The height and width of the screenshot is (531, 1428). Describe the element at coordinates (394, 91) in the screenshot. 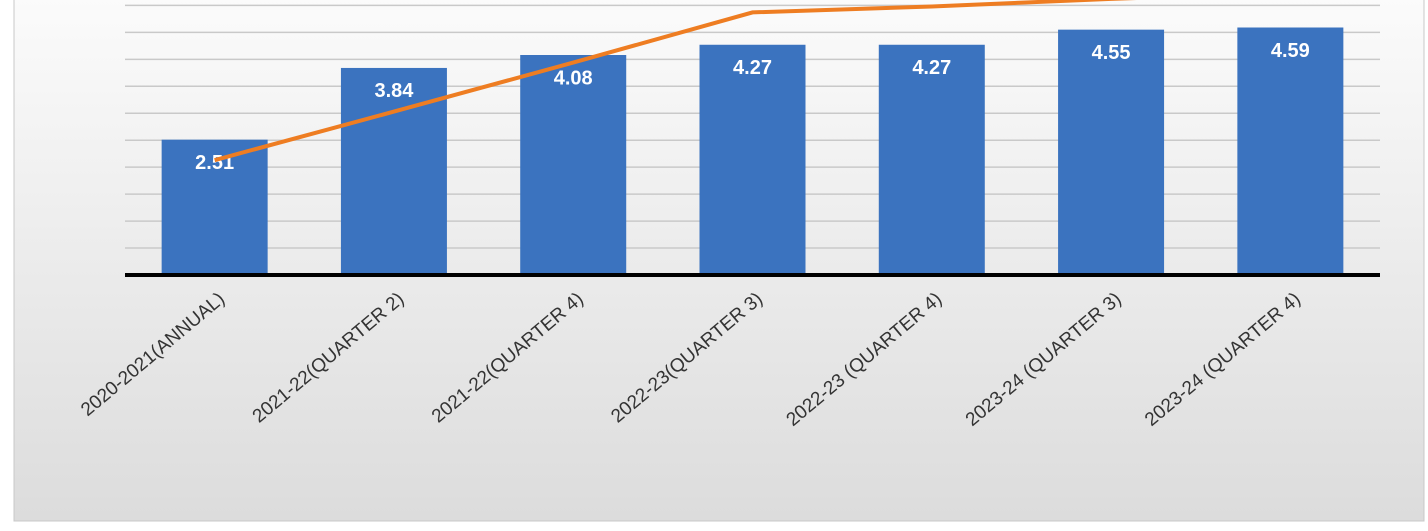

I see `data-label: 3.84` at that location.